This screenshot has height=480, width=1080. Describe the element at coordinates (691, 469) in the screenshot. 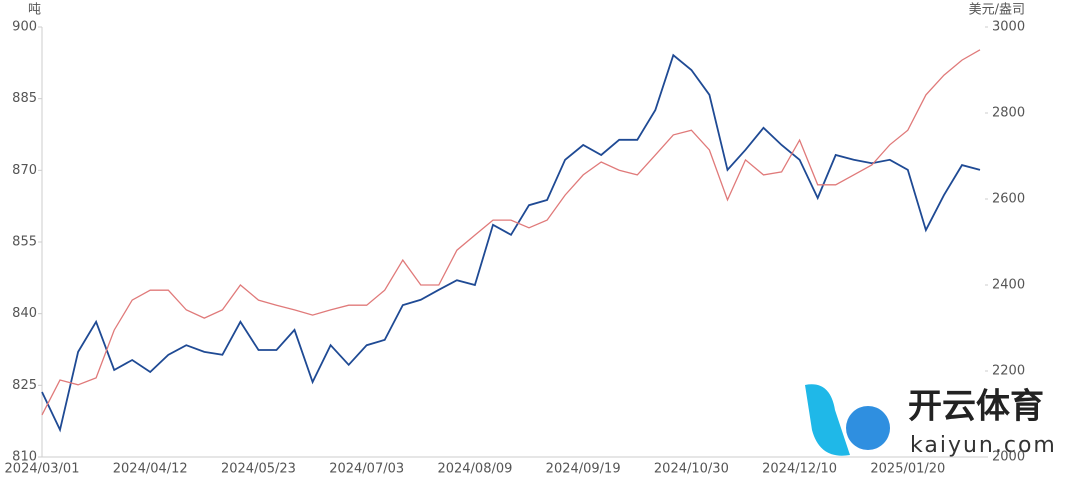

I see `x-tick-label: 2024/10/30` at that location.